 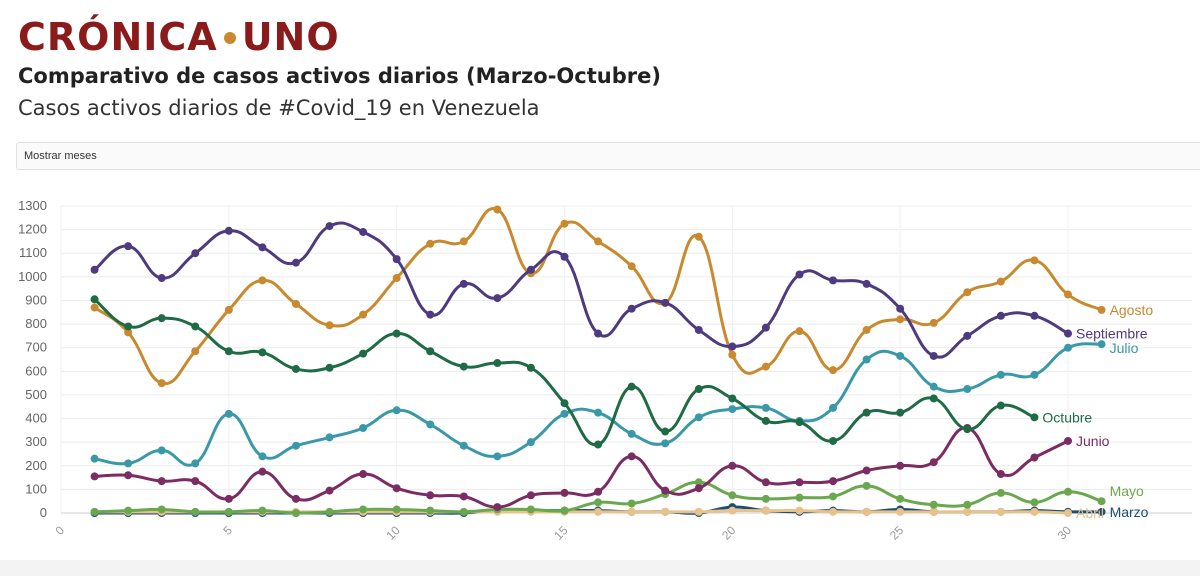 I want to click on y-tick-label: 600, so click(x=36, y=370).